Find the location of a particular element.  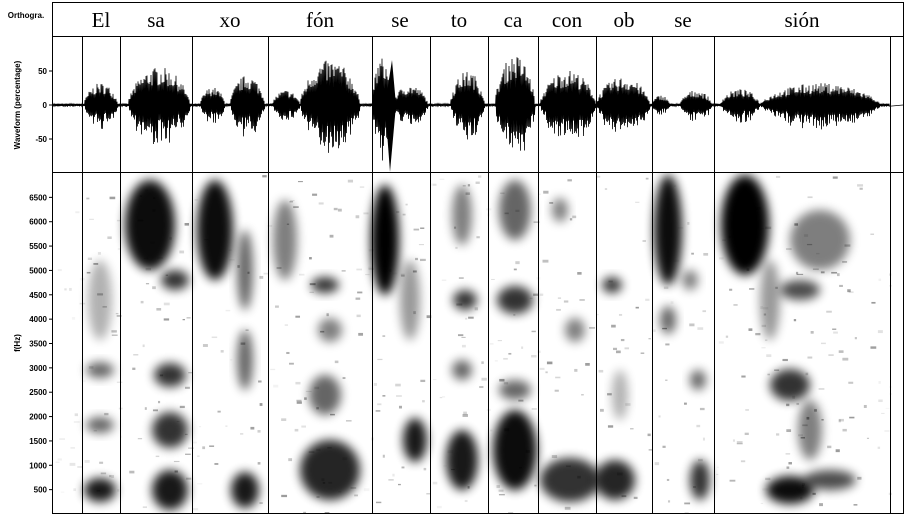

waveform-spike is located at coordinates (390, 116).